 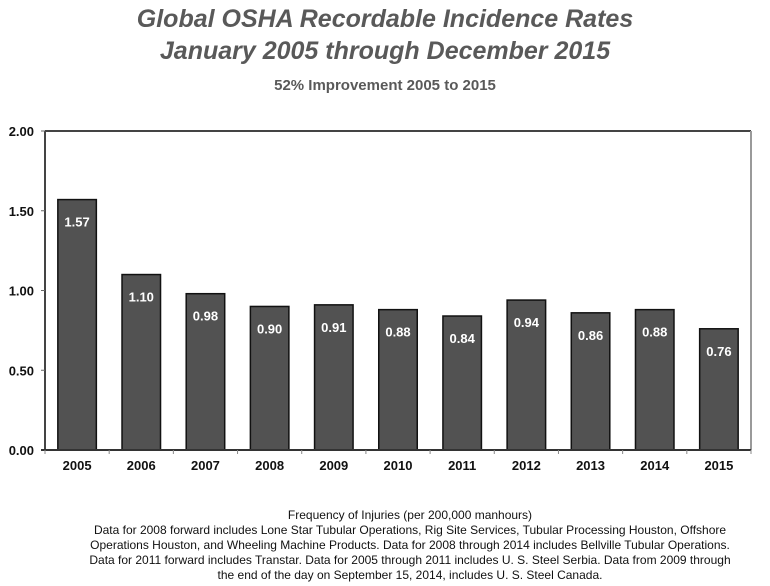 I want to click on data-label: 0.76, so click(x=718, y=351).